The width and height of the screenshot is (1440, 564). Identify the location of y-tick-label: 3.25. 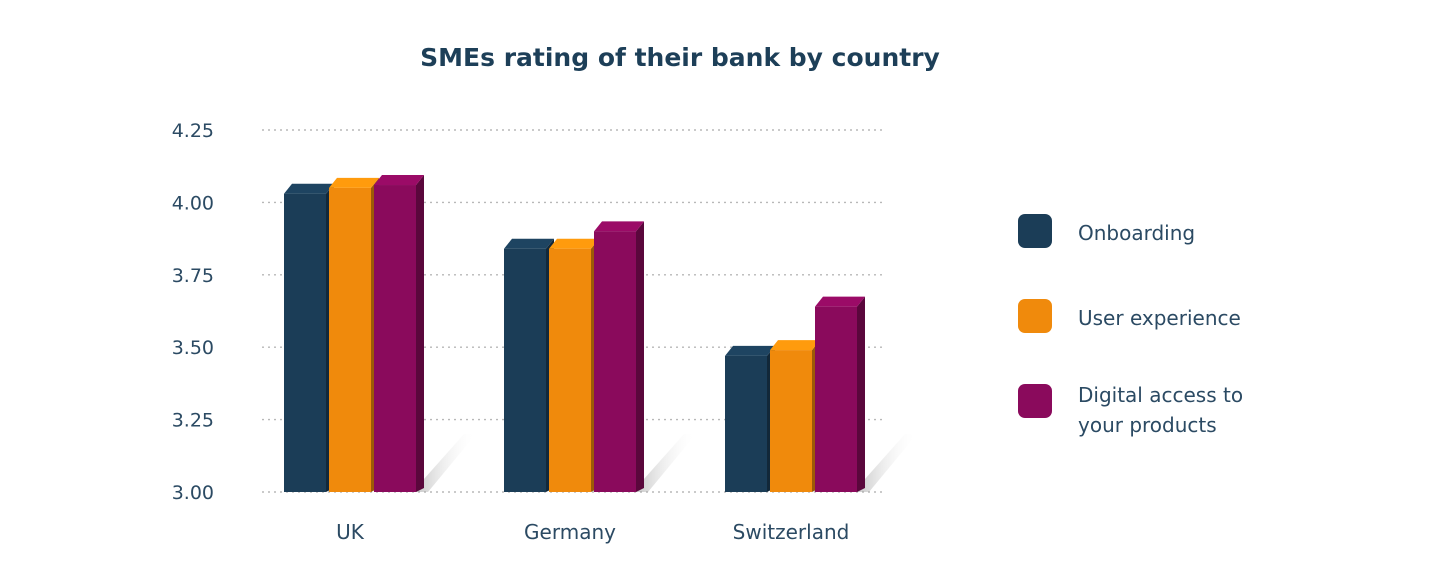
(193, 421).